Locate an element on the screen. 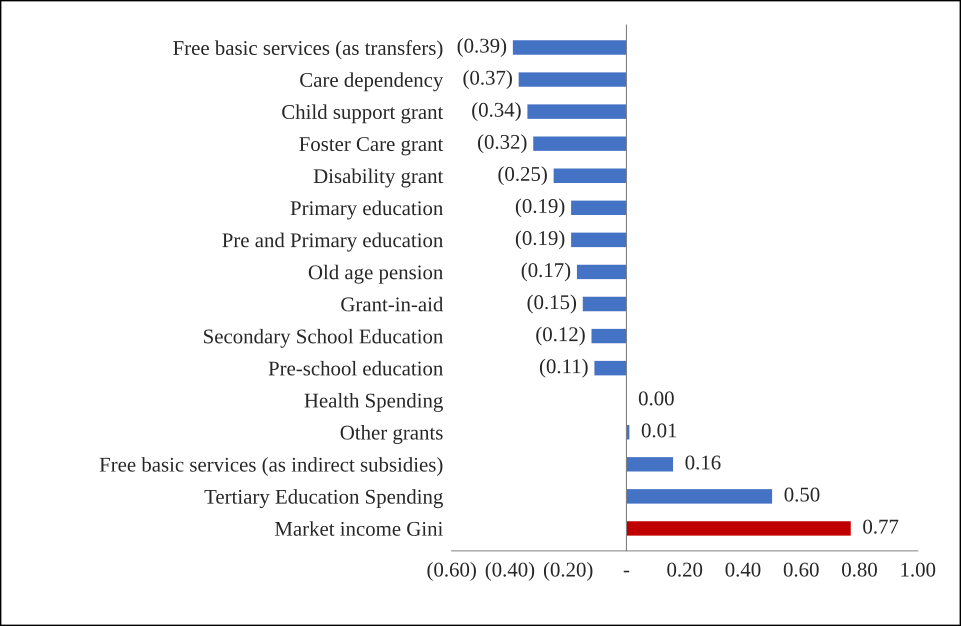 The width and height of the screenshot is (961, 626). x-tick-label: (0.60) is located at coordinates (451, 571).